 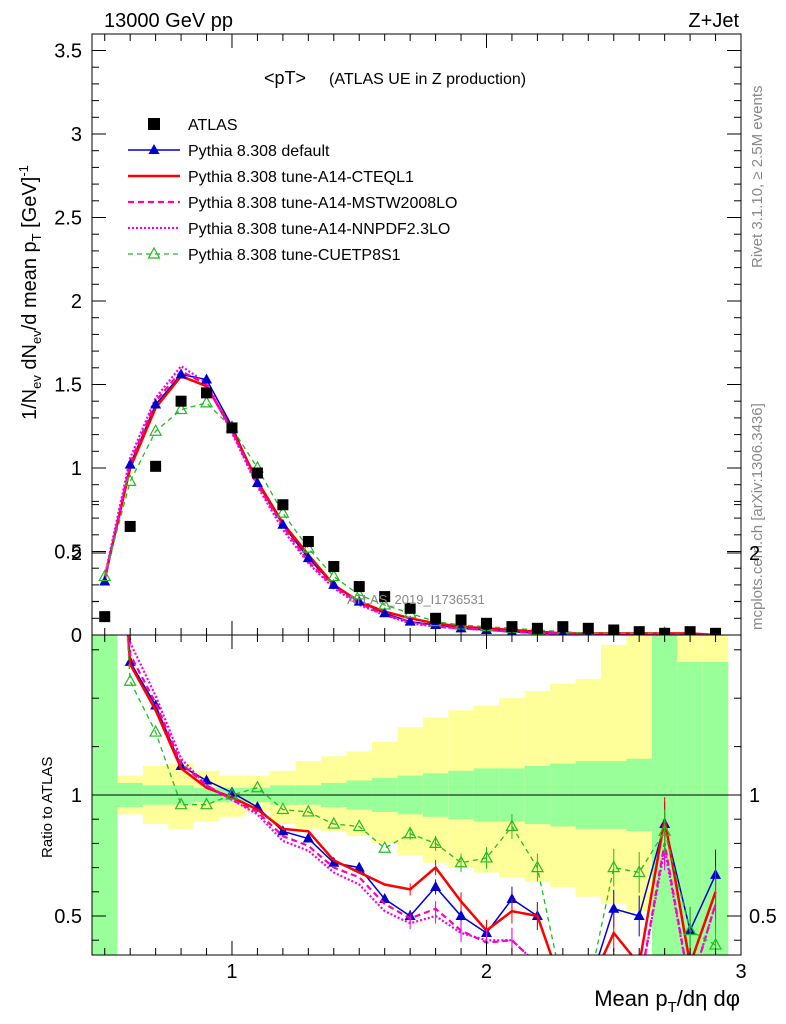 I want to click on x-tick-label: 3, so click(x=740, y=972).